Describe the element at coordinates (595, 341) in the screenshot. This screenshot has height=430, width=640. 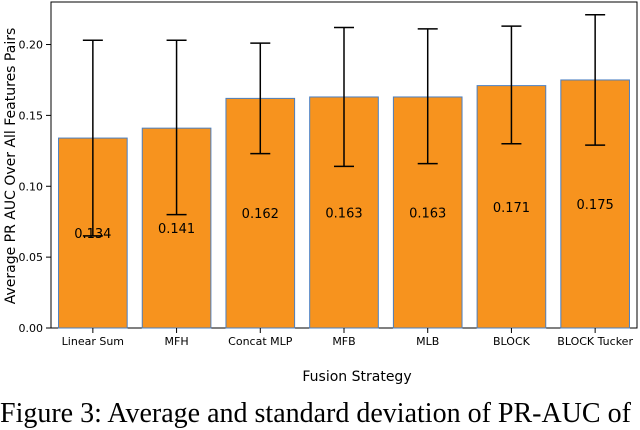
I see `x-tick-label: BLOCK Tucker` at that location.